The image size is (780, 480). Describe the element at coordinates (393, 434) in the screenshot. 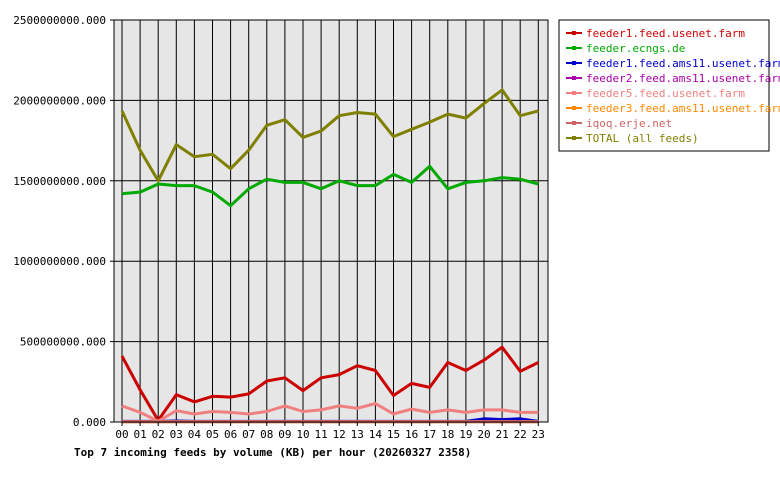

I see `x-tick-label: 15` at that location.